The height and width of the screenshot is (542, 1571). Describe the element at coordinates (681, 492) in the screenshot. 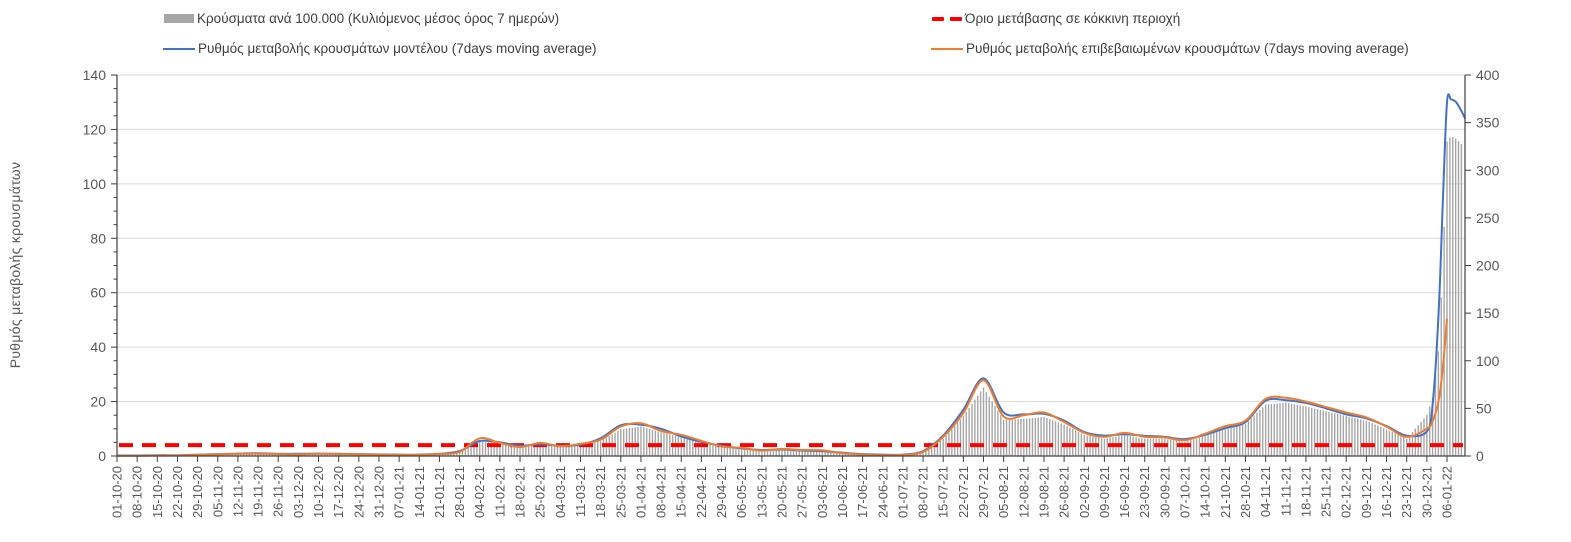

I see `svg-text: 15-04-21` at that location.